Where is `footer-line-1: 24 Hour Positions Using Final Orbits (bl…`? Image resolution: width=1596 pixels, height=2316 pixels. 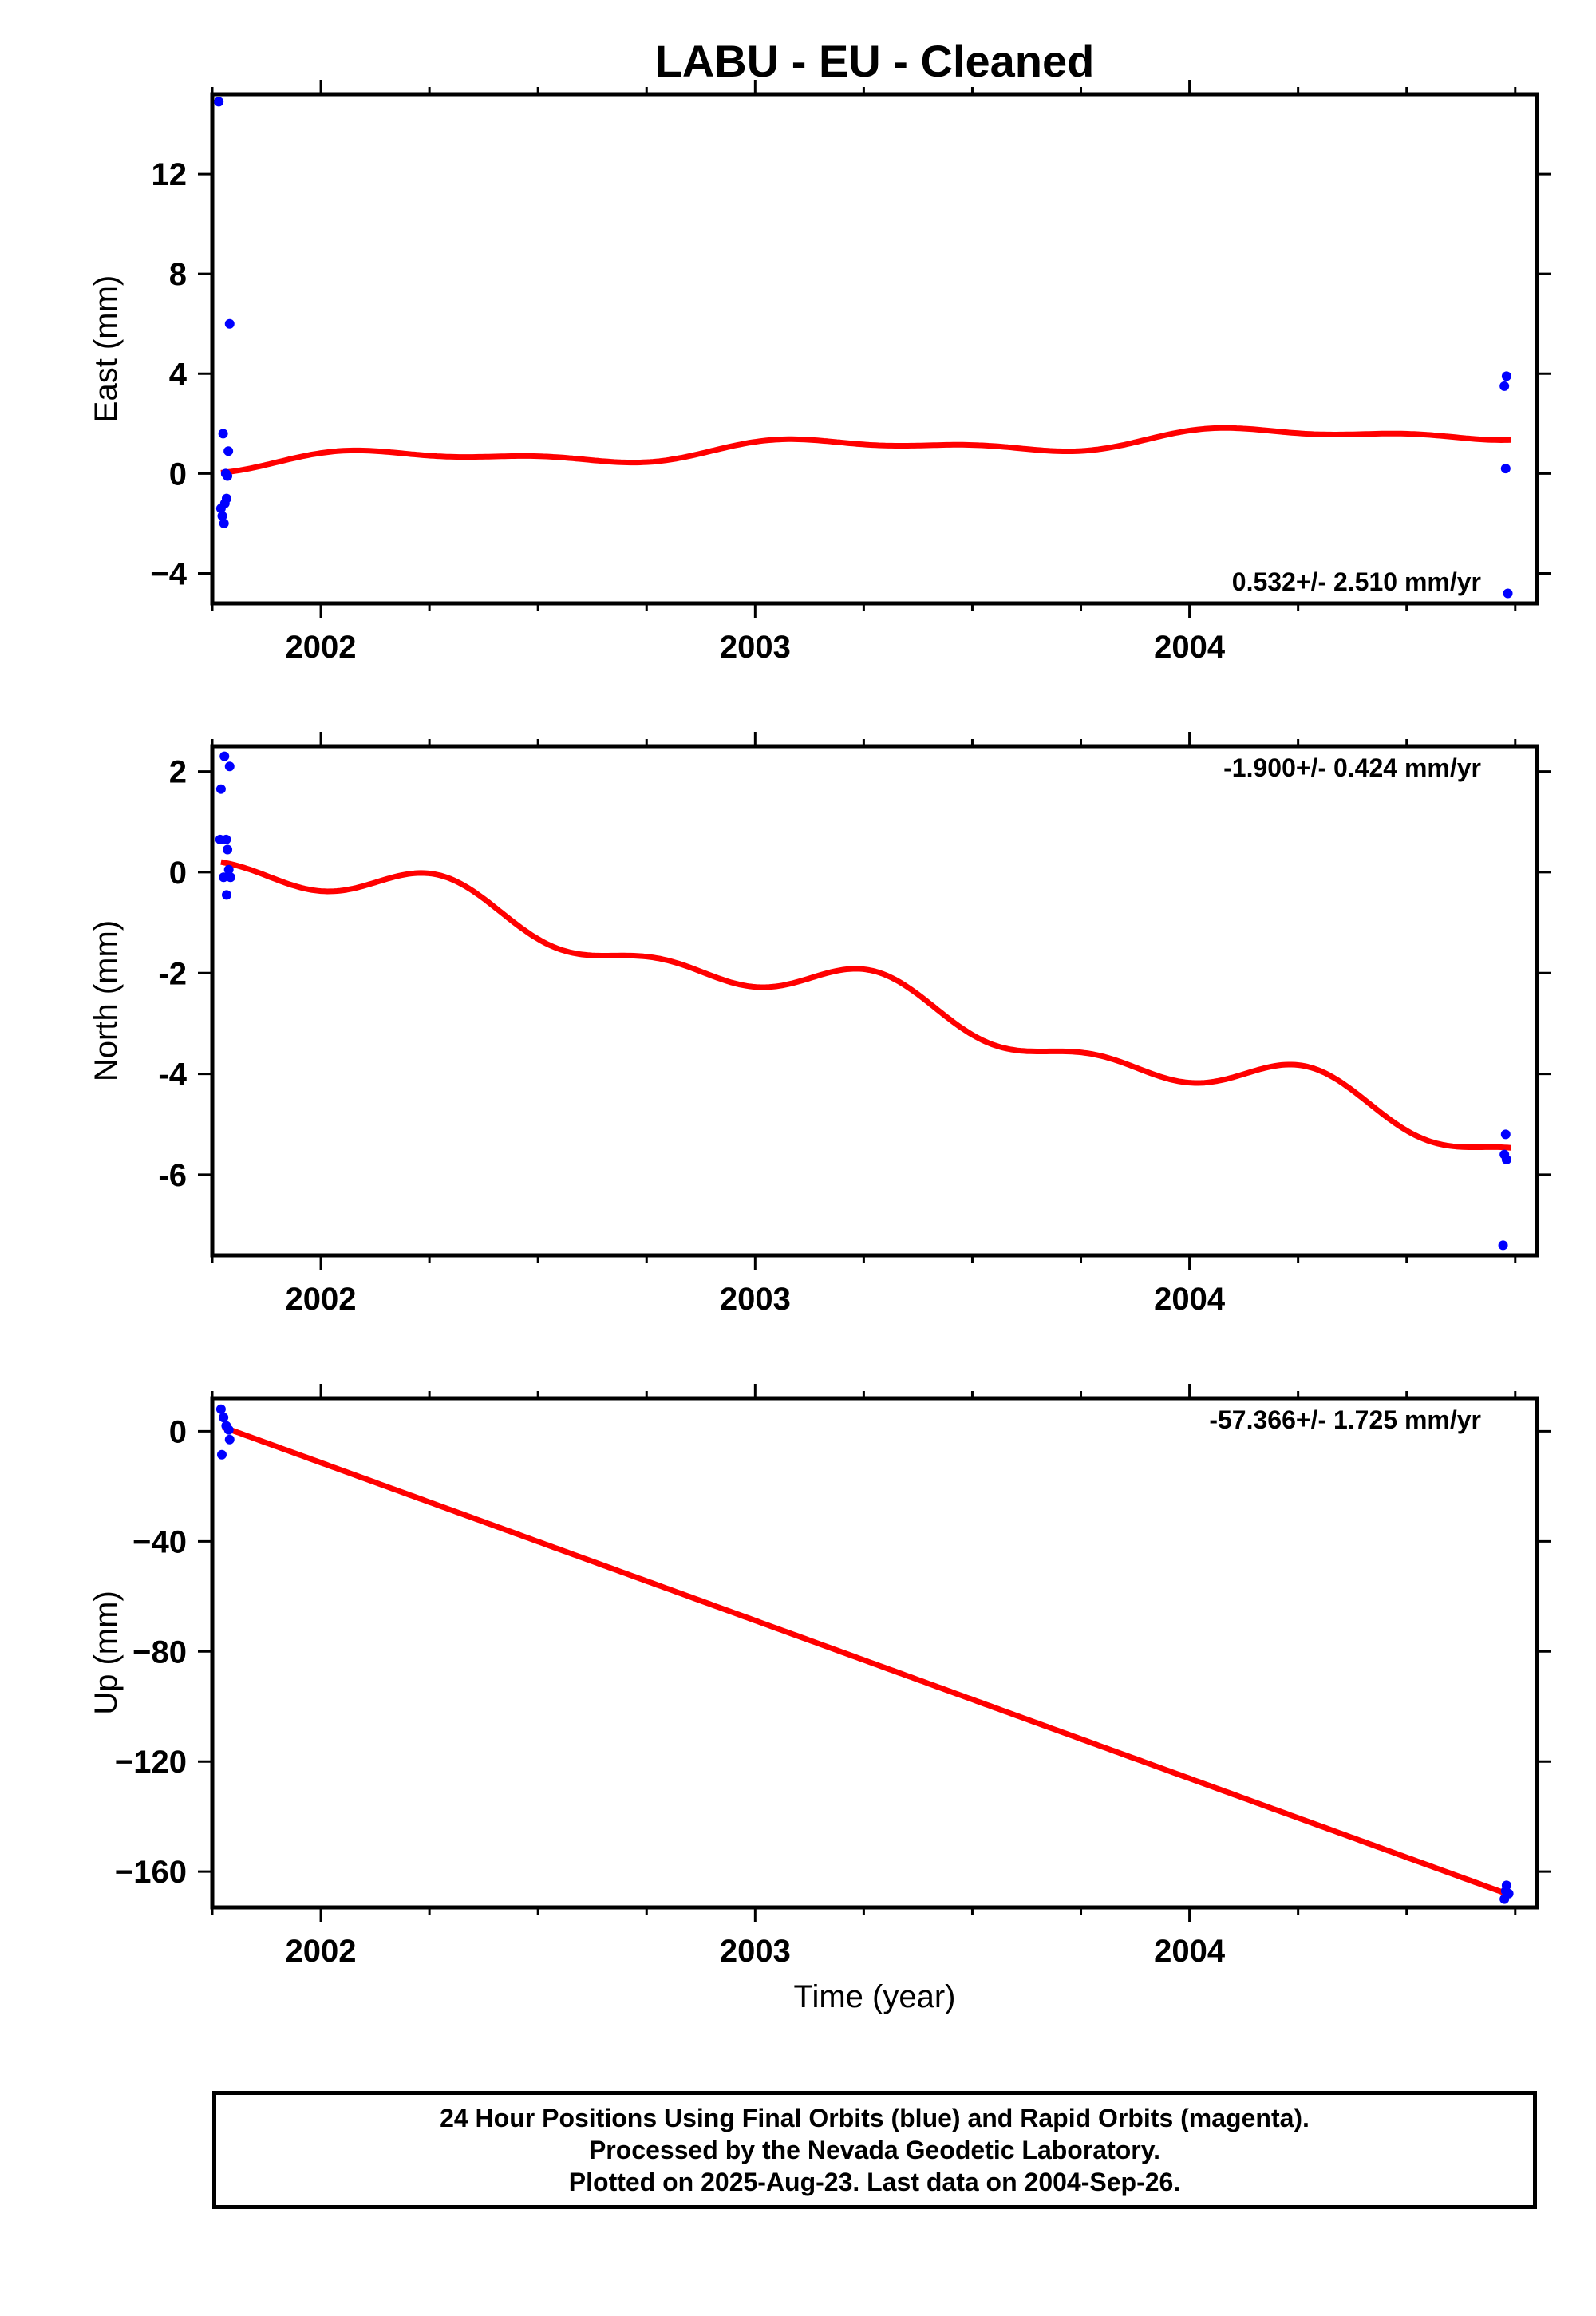 footer-line-1: 24 Hour Positions Using Final Orbits (bl… is located at coordinates (875, 2118).